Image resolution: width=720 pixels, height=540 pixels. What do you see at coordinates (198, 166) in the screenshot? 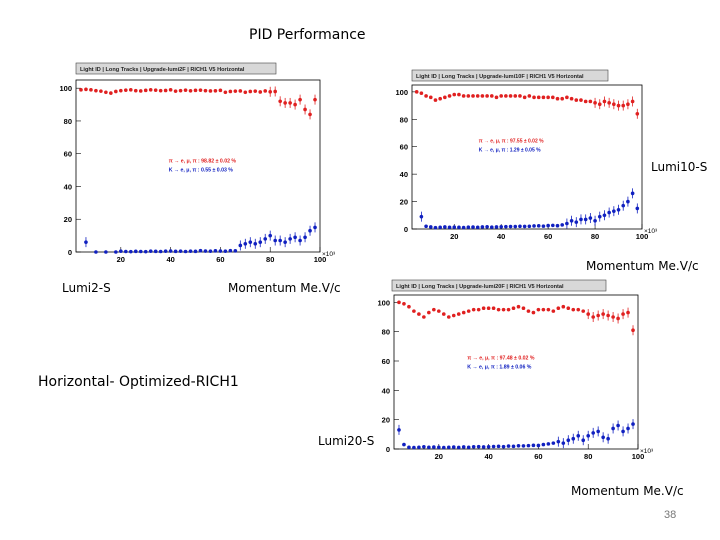
I see `plot-frame` at bounding box center [198, 166].